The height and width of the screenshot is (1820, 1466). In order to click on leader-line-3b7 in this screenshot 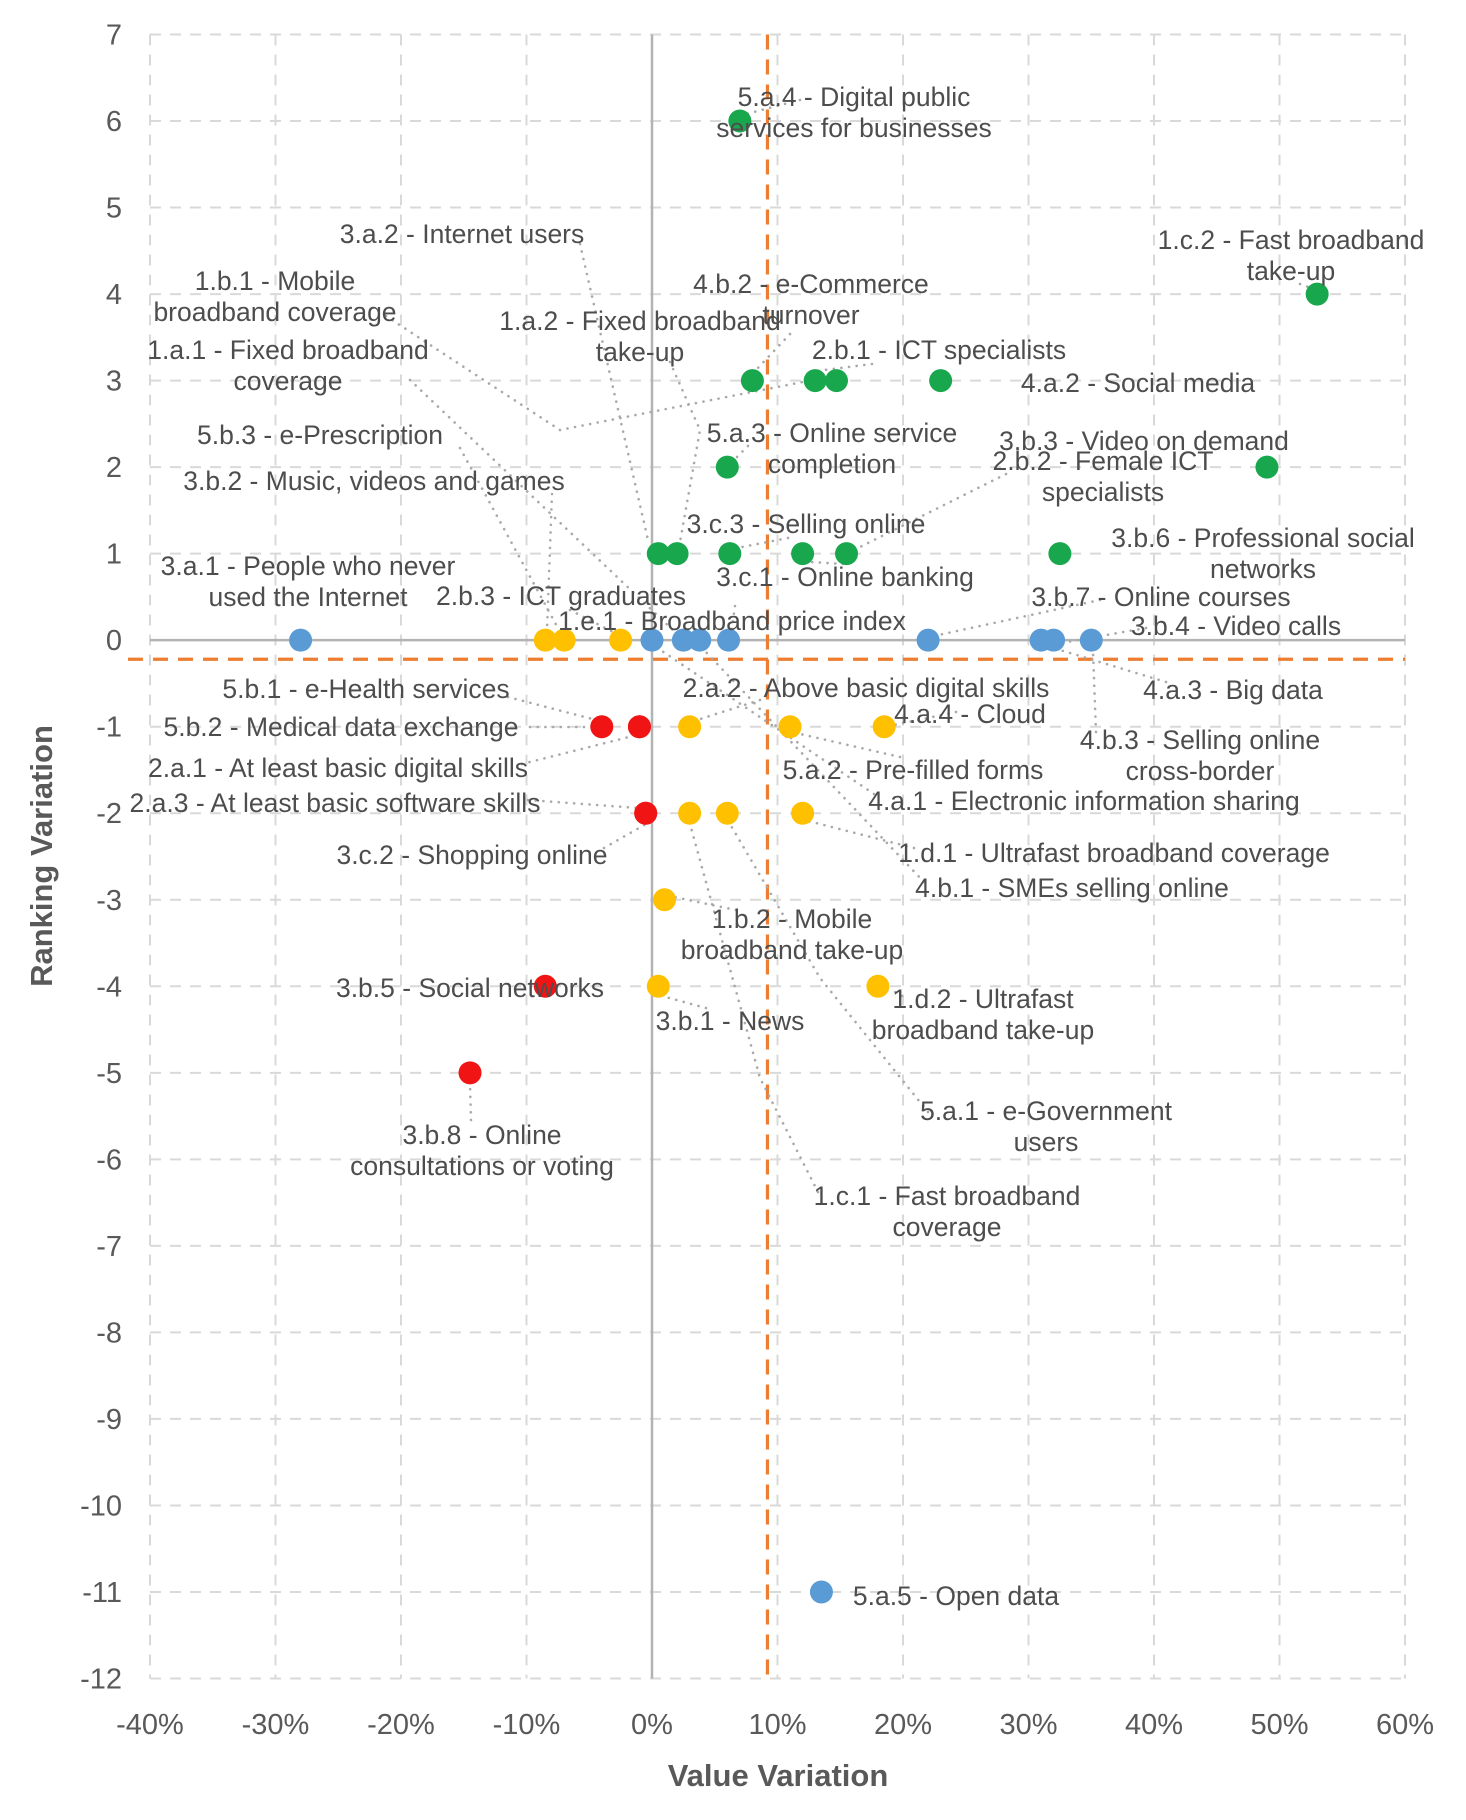, I will do `click(1017, 618)`.